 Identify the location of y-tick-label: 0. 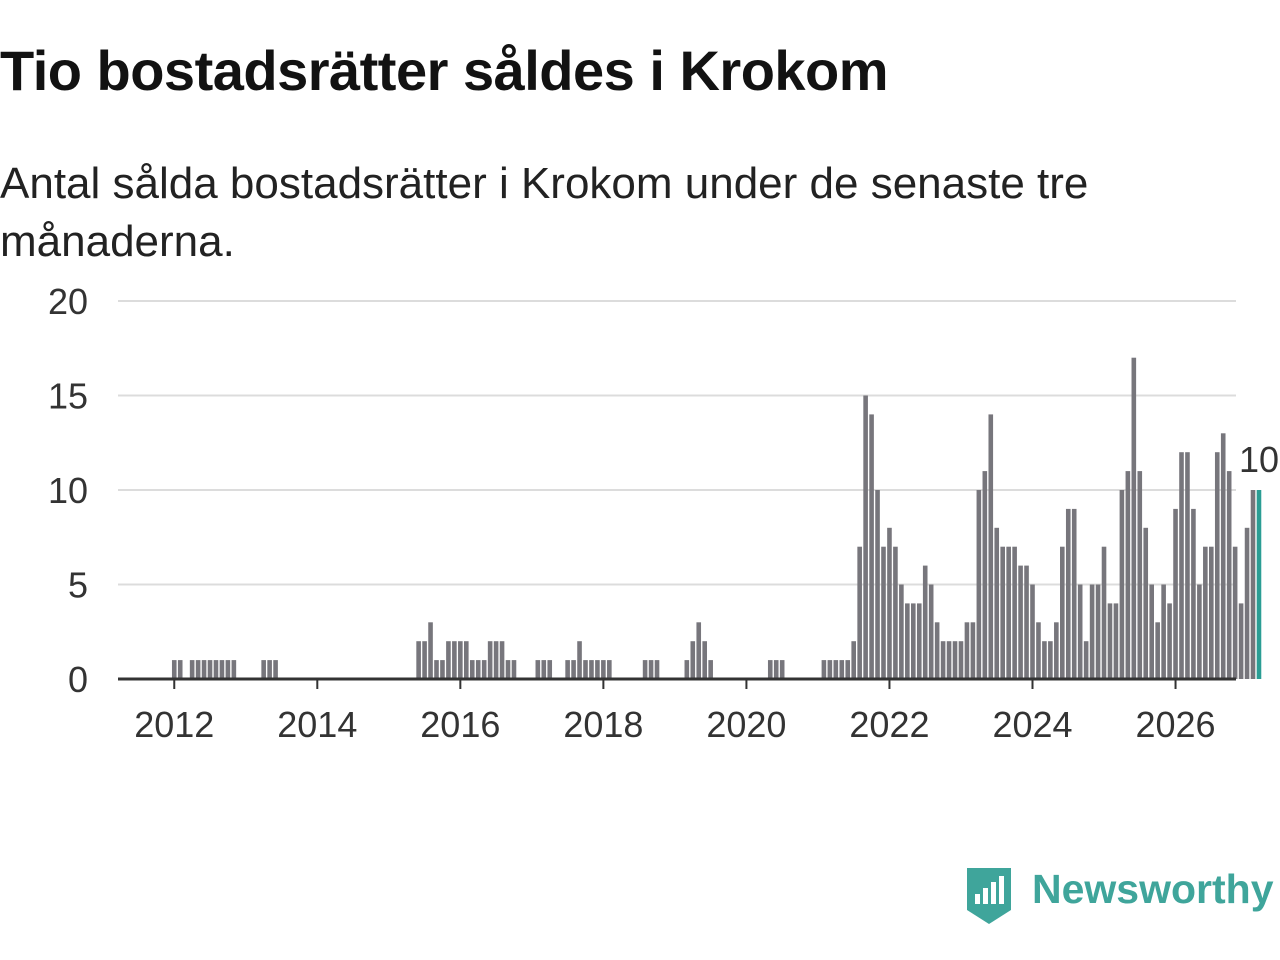
(78, 679).